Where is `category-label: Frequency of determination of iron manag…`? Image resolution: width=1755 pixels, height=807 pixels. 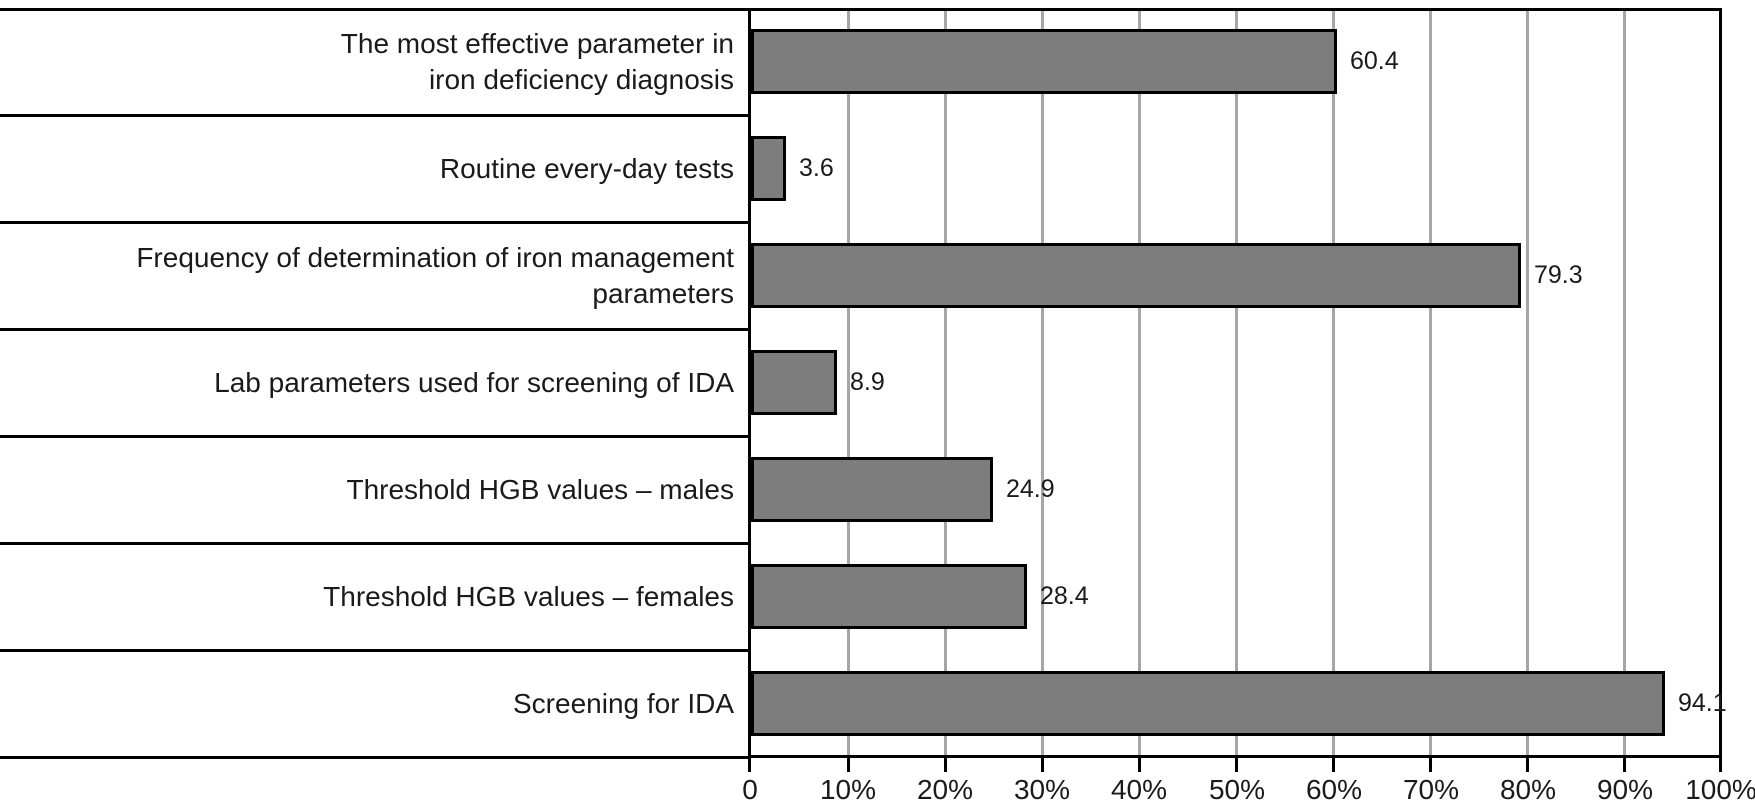
category-label: Frequency of determination of iron manag… is located at coordinates (435, 275).